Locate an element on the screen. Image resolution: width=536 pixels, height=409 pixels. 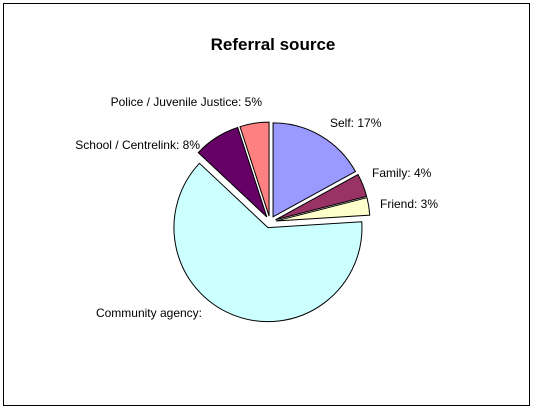
pie-slice-self is located at coordinates (314, 170).